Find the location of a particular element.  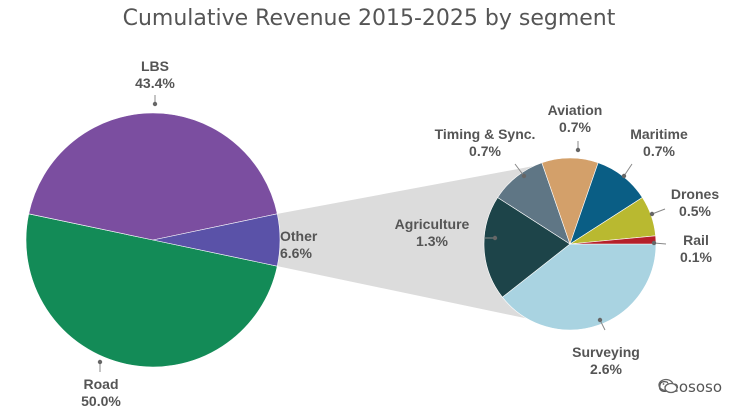

maritime-dot is located at coordinates (624, 176).